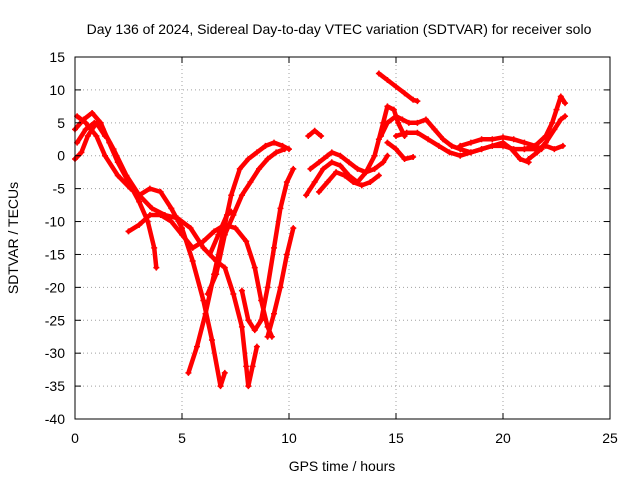 The height and width of the screenshot is (480, 640). Describe the element at coordinates (182, 438) in the screenshot. I see `x-tick-label: 5` at that location.